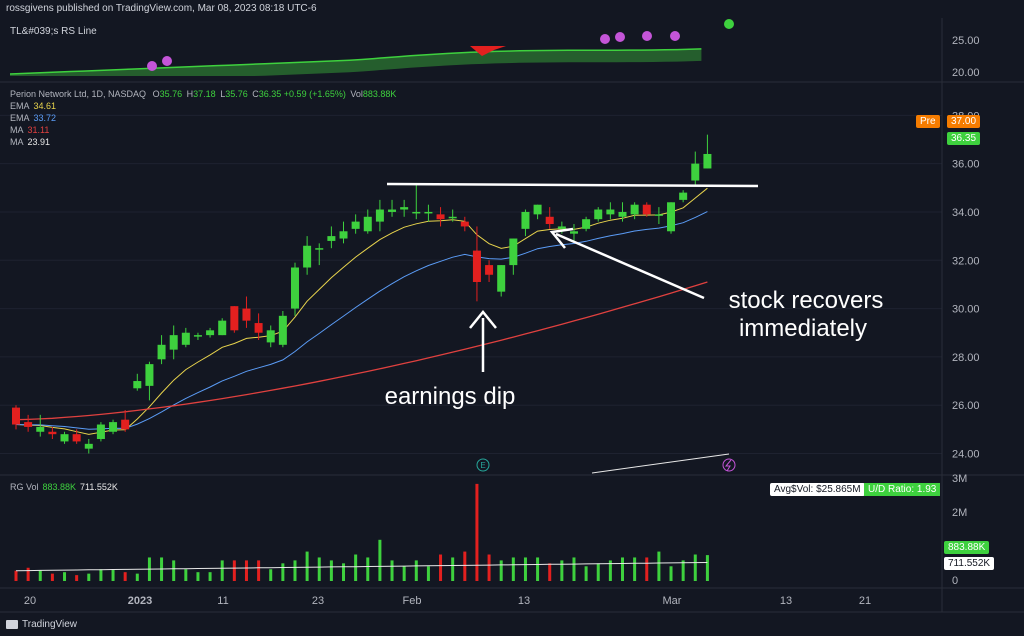 This screenshot has width=1024, height=636. I want to click on volume-value: 883.88K, so click(379, 94).